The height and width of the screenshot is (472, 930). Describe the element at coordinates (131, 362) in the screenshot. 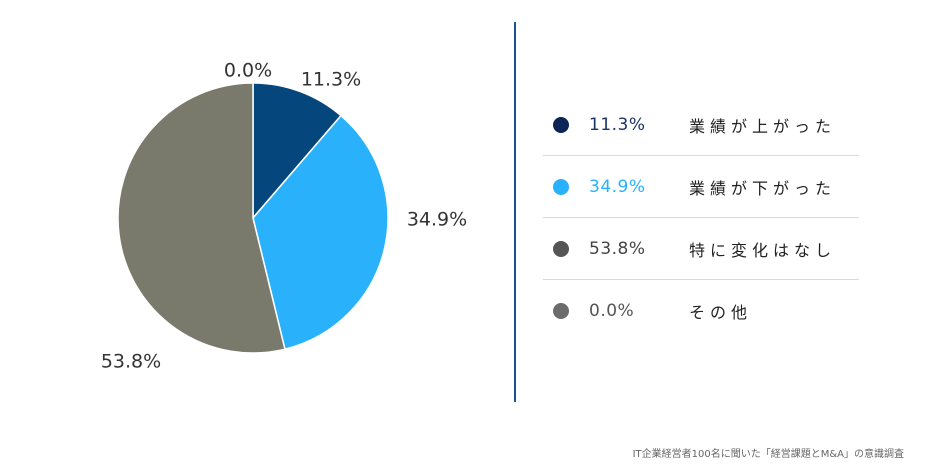

I see `pie-slice-label: 53.8%` at that location.